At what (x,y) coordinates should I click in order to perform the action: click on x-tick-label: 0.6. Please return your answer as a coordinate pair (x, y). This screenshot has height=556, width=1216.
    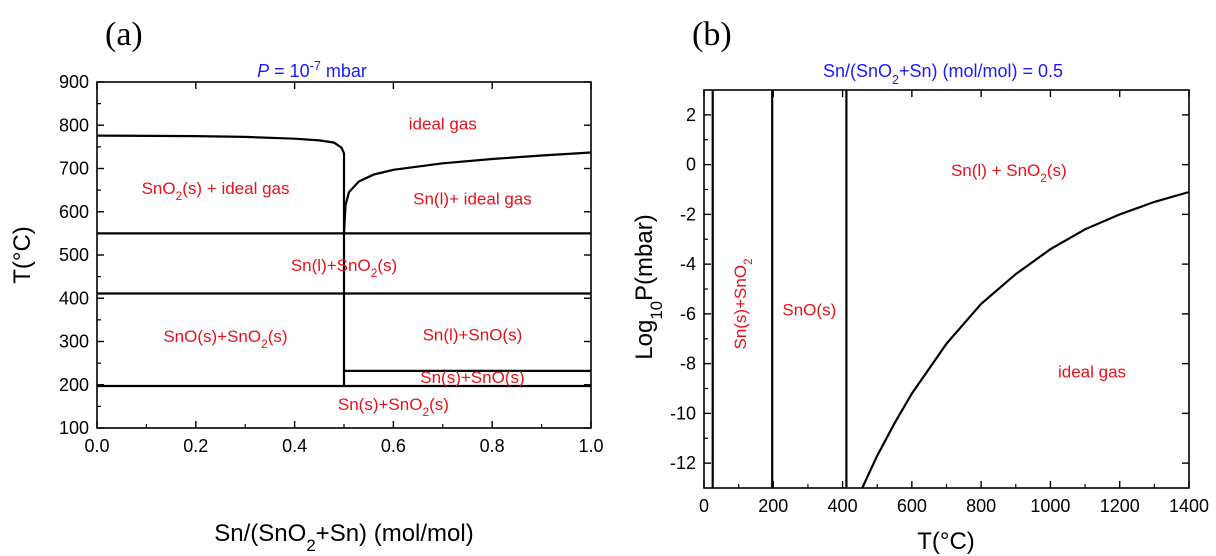
    Looking at the image, I should click on (393, 446).